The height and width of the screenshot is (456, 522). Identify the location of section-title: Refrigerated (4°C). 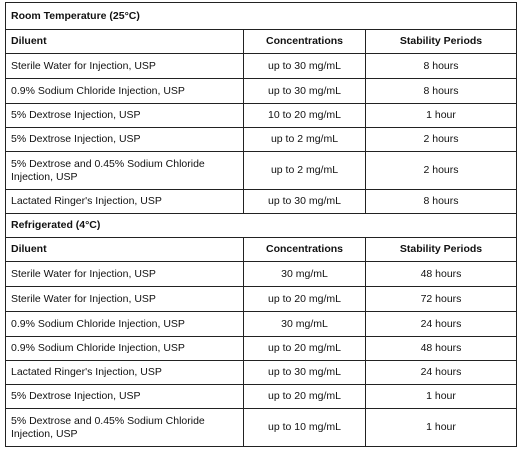
(261, 225).